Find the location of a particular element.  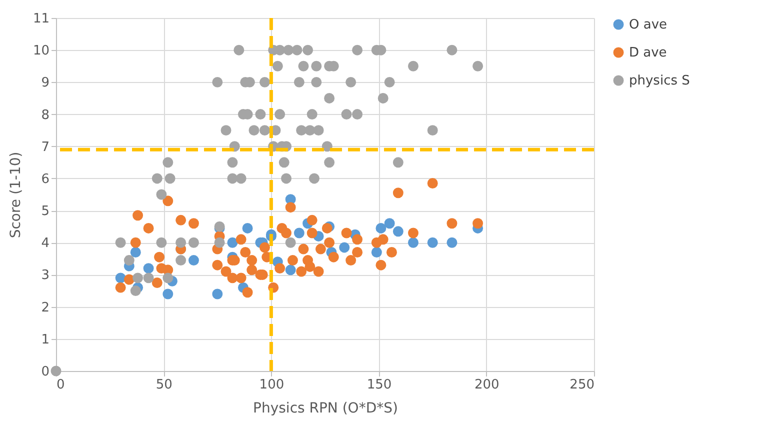

y-tick-label: 5 is located at coordinates (45, 212).